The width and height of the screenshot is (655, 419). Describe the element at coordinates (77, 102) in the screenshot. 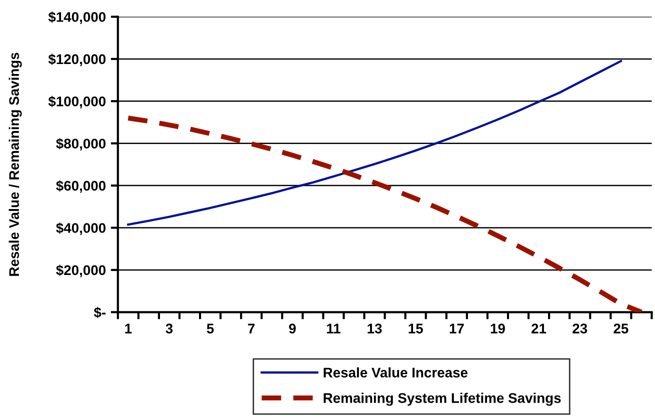

I see `y-tick-label: $100,000` at that location.